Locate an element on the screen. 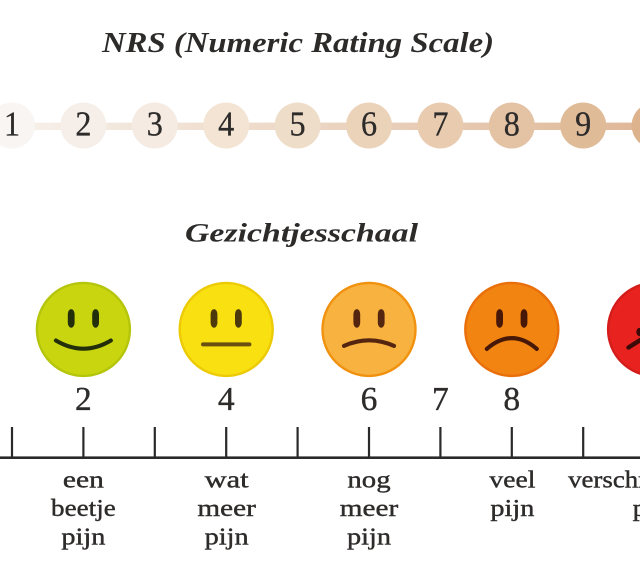 The width and height of the screenshot is (640, 580). svg-text: nog is located at coordinates (368, 479).